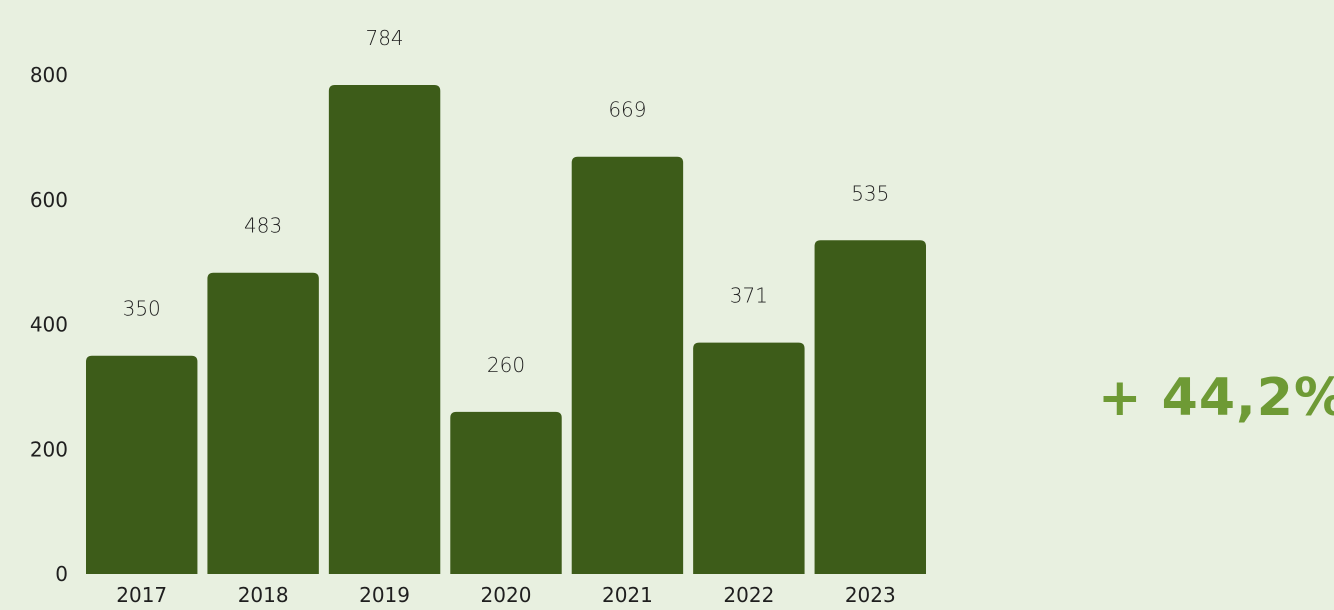 Image resolution: width=1334 pixels, height=610 pixels. What do you see at coordinates (384, 595) in the screenshot?
I see `x-tick-label-2019: 2019` at bounding box center [384, 595].